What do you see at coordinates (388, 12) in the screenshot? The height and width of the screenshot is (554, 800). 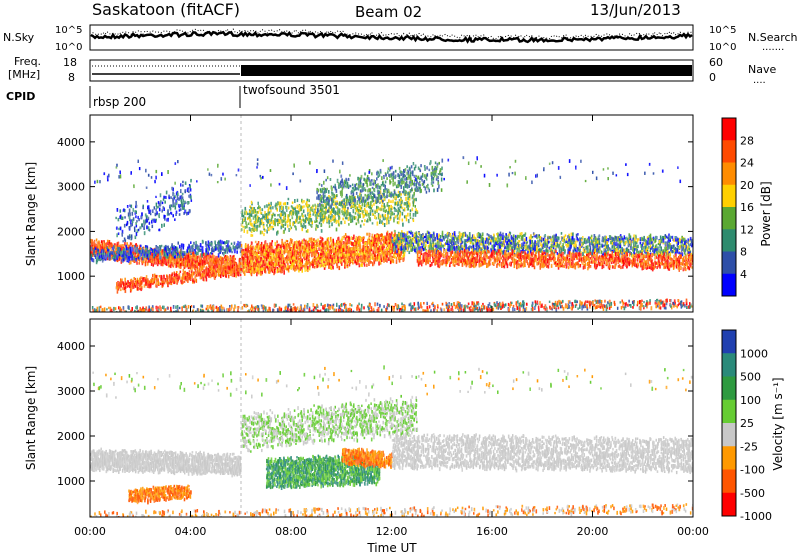 I see `beam-title: Beam 02` at bounding box center [388, 12].